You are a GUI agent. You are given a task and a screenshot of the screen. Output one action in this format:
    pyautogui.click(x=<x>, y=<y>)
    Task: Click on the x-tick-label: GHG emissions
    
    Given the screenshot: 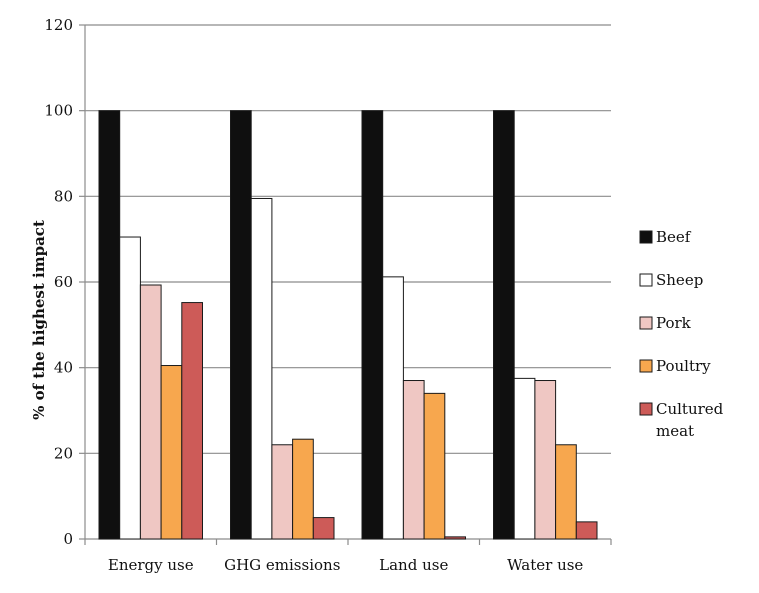 What is the action you would take?
    pyautogui.click(x=282, y=565)
    